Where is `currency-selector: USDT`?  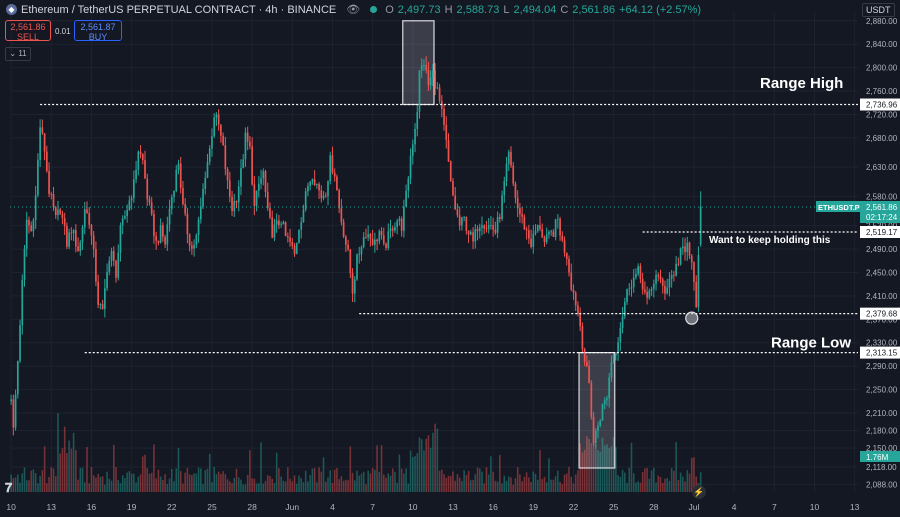 currency-selector: USDT is located at coordinates (878, 10).